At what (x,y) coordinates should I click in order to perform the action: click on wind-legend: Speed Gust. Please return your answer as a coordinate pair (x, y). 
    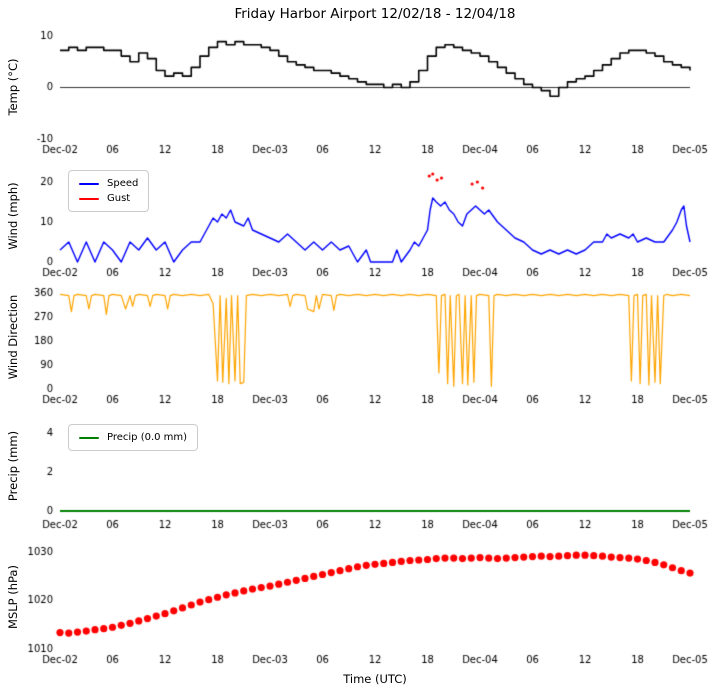
    Looking at the image, I should click on (109, 191).